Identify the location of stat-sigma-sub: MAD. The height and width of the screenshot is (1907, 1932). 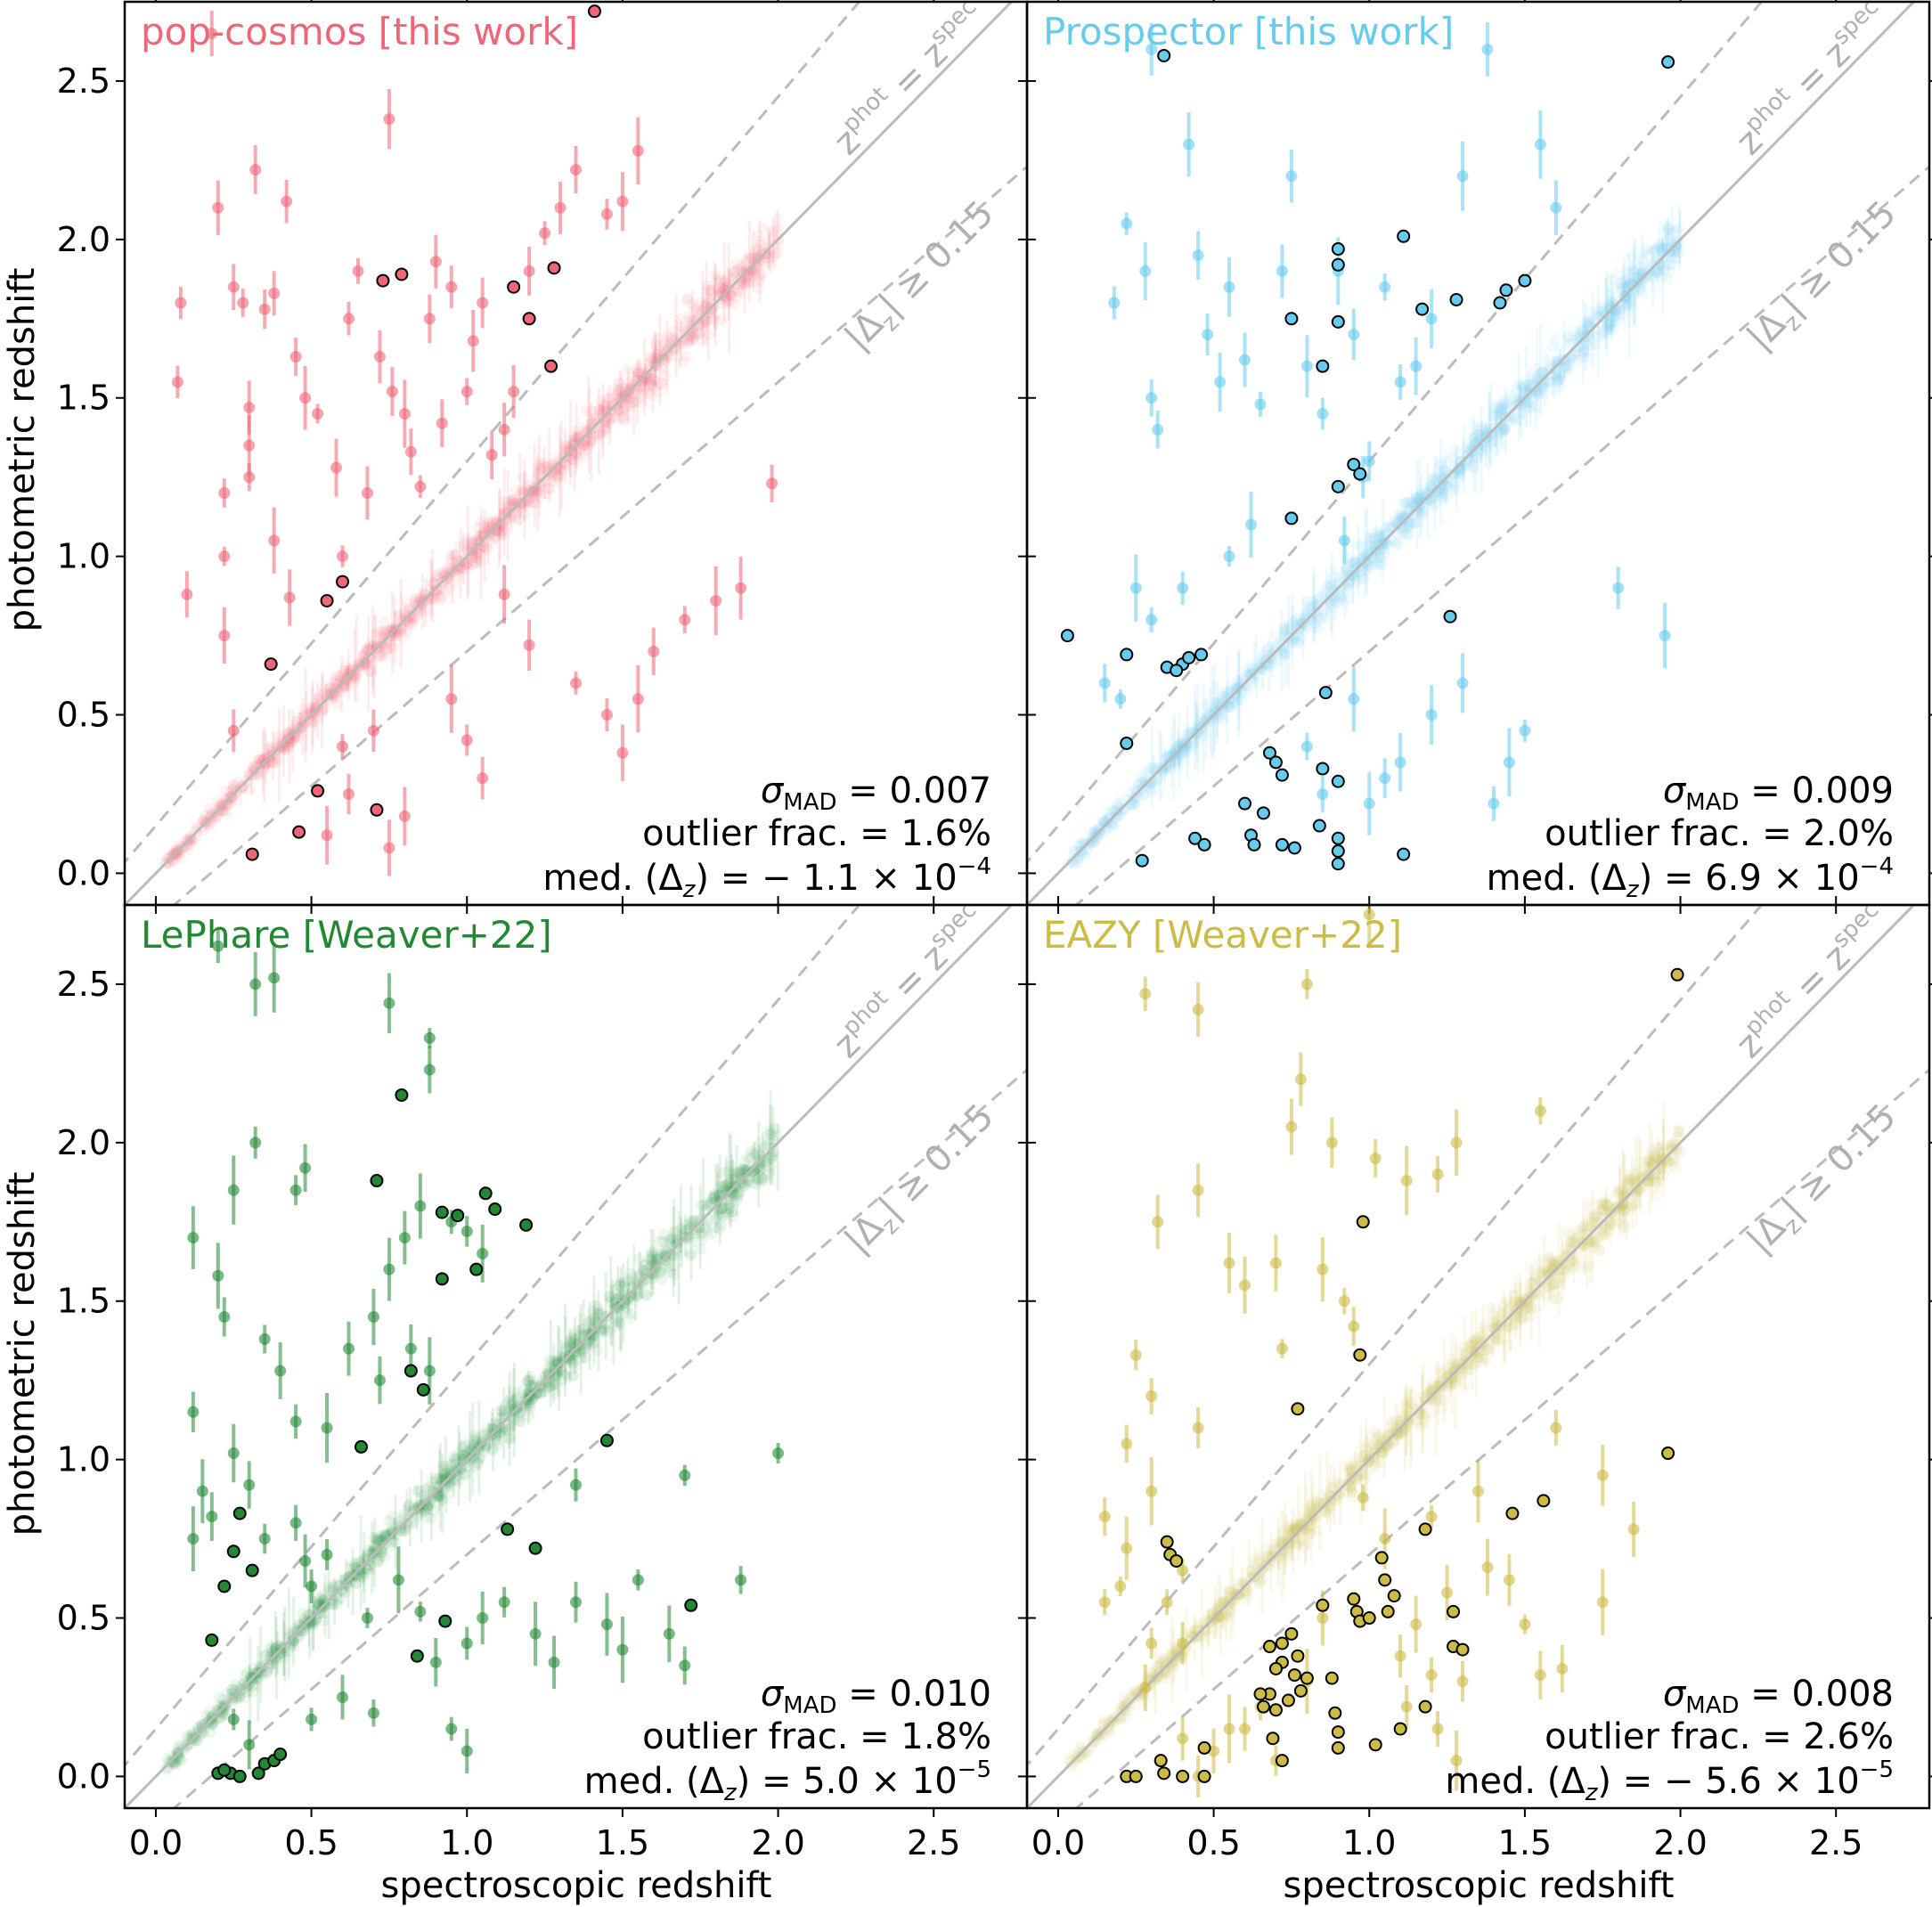
(1712, 802).